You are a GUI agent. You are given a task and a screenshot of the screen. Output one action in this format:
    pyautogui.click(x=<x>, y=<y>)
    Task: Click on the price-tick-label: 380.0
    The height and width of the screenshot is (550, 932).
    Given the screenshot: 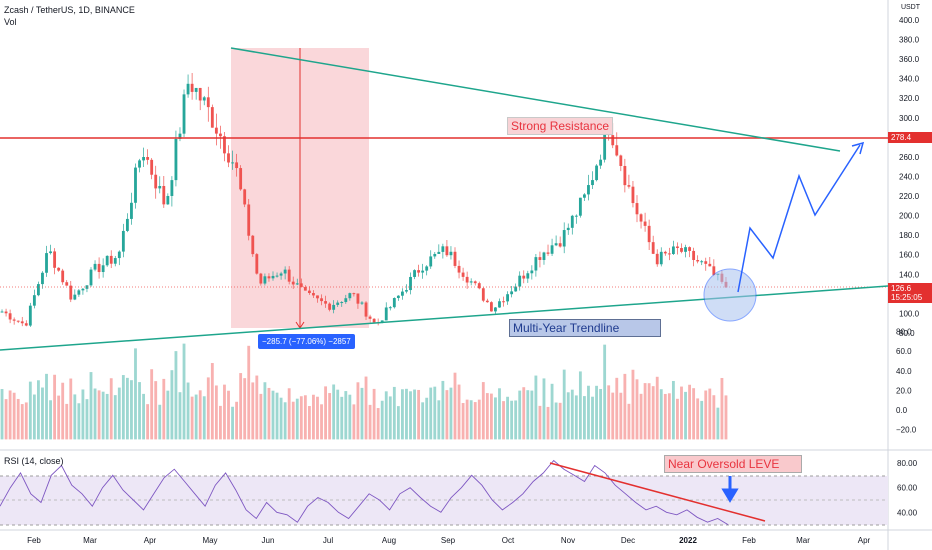 What is the action you would take?
    pyautogui.click(x=909, y=40)
    